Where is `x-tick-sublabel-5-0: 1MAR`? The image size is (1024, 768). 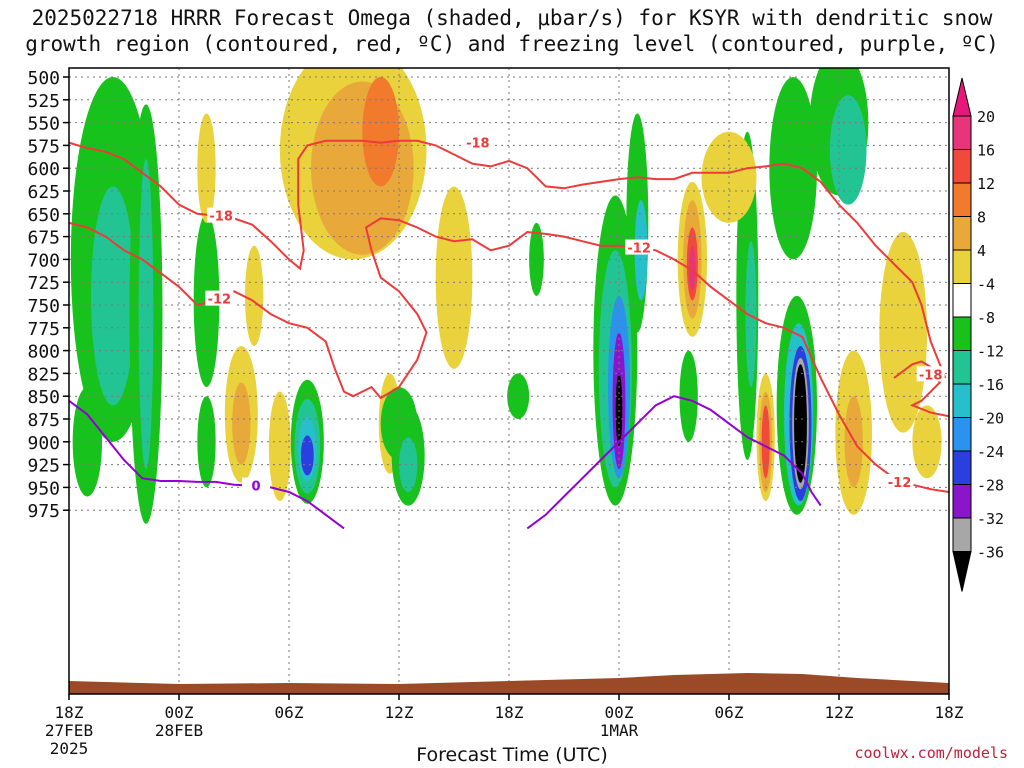 x-tick-sublabel-5-0: 1MAR is located at coordinates (619, 730).